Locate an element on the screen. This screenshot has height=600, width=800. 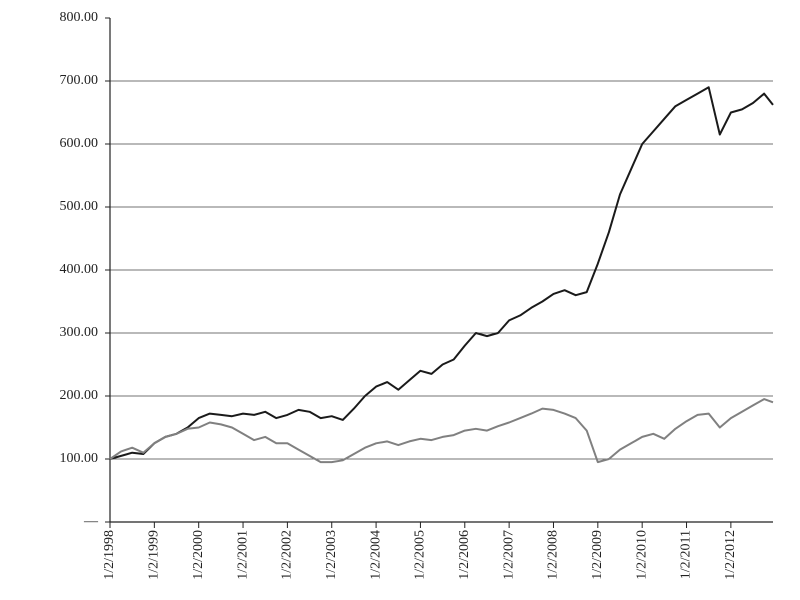
x-tick-label: 1/2/2007 is located at coordinates (508, 555).